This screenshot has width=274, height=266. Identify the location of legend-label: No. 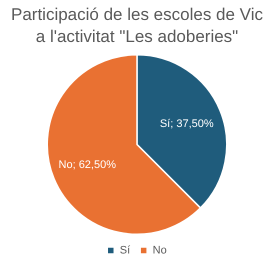
(159, 250).